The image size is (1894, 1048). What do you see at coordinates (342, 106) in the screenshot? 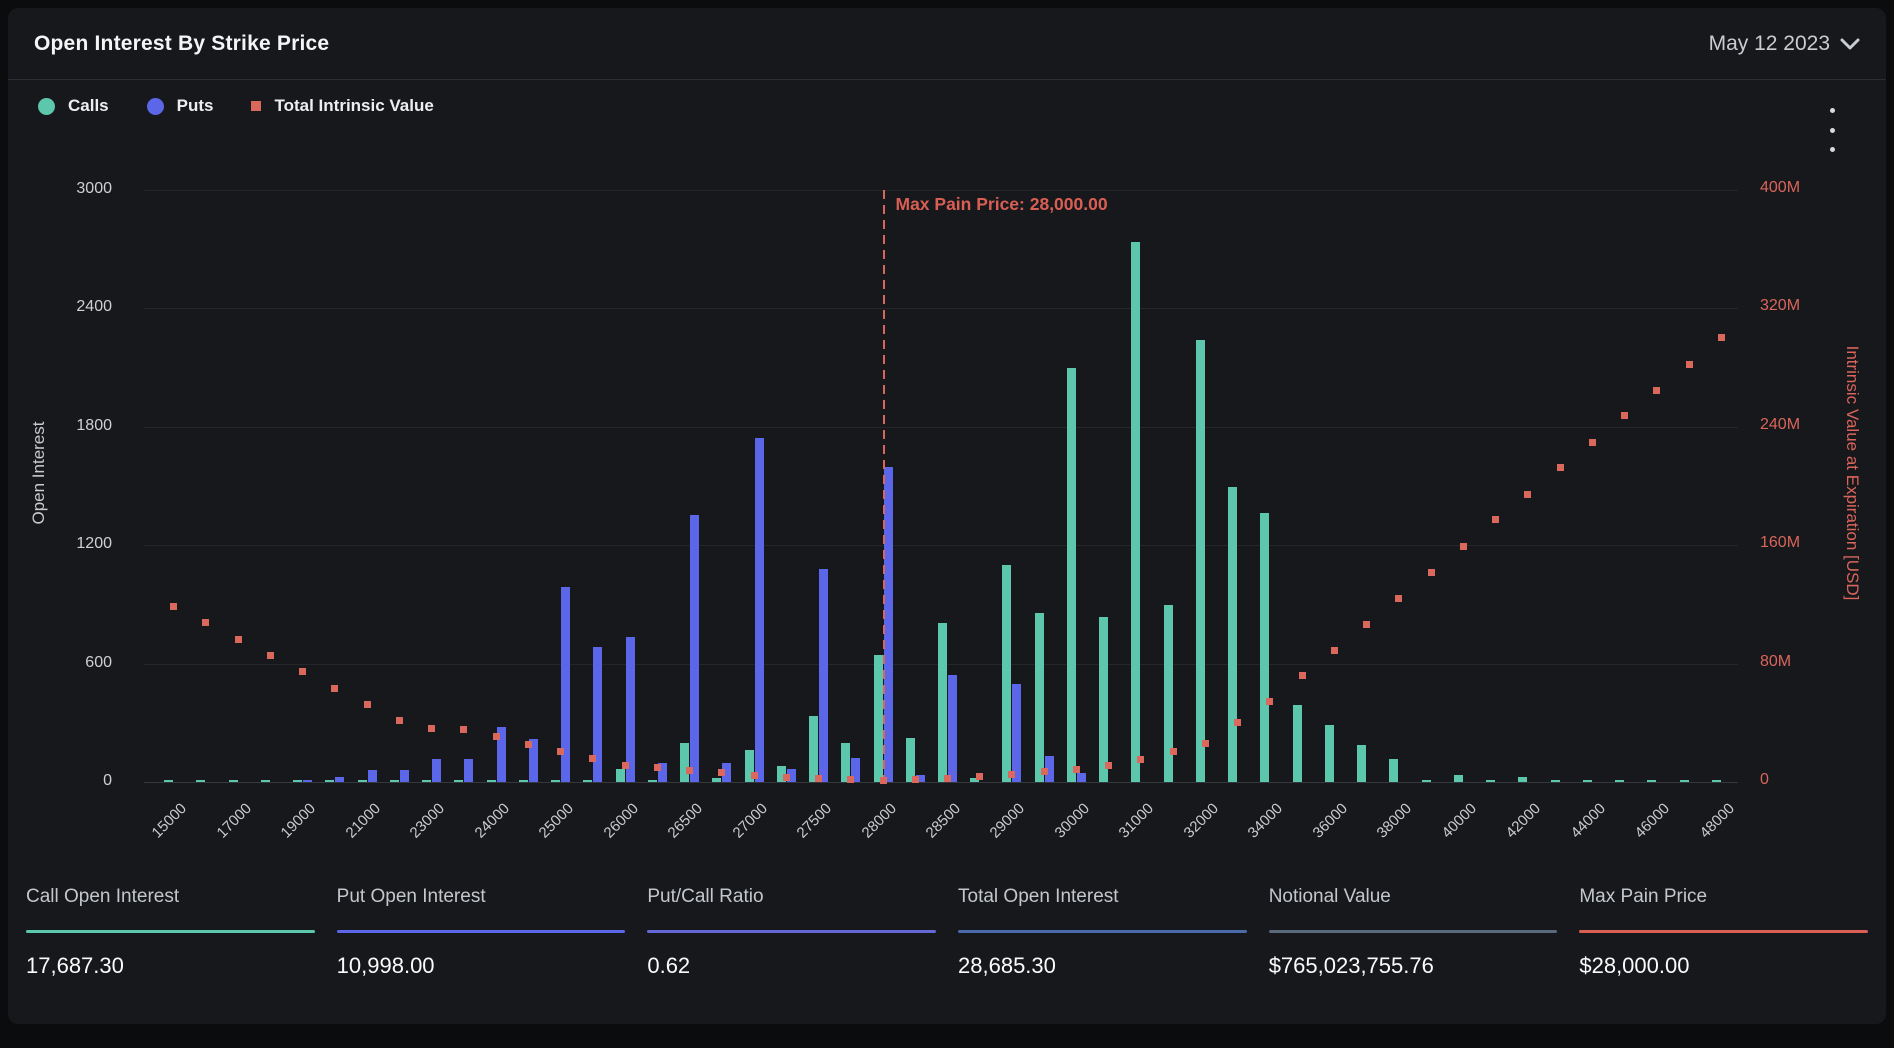
I see `legend-item-intrinsic: Total Intrinsic Value` at bounding box center [342, 106].